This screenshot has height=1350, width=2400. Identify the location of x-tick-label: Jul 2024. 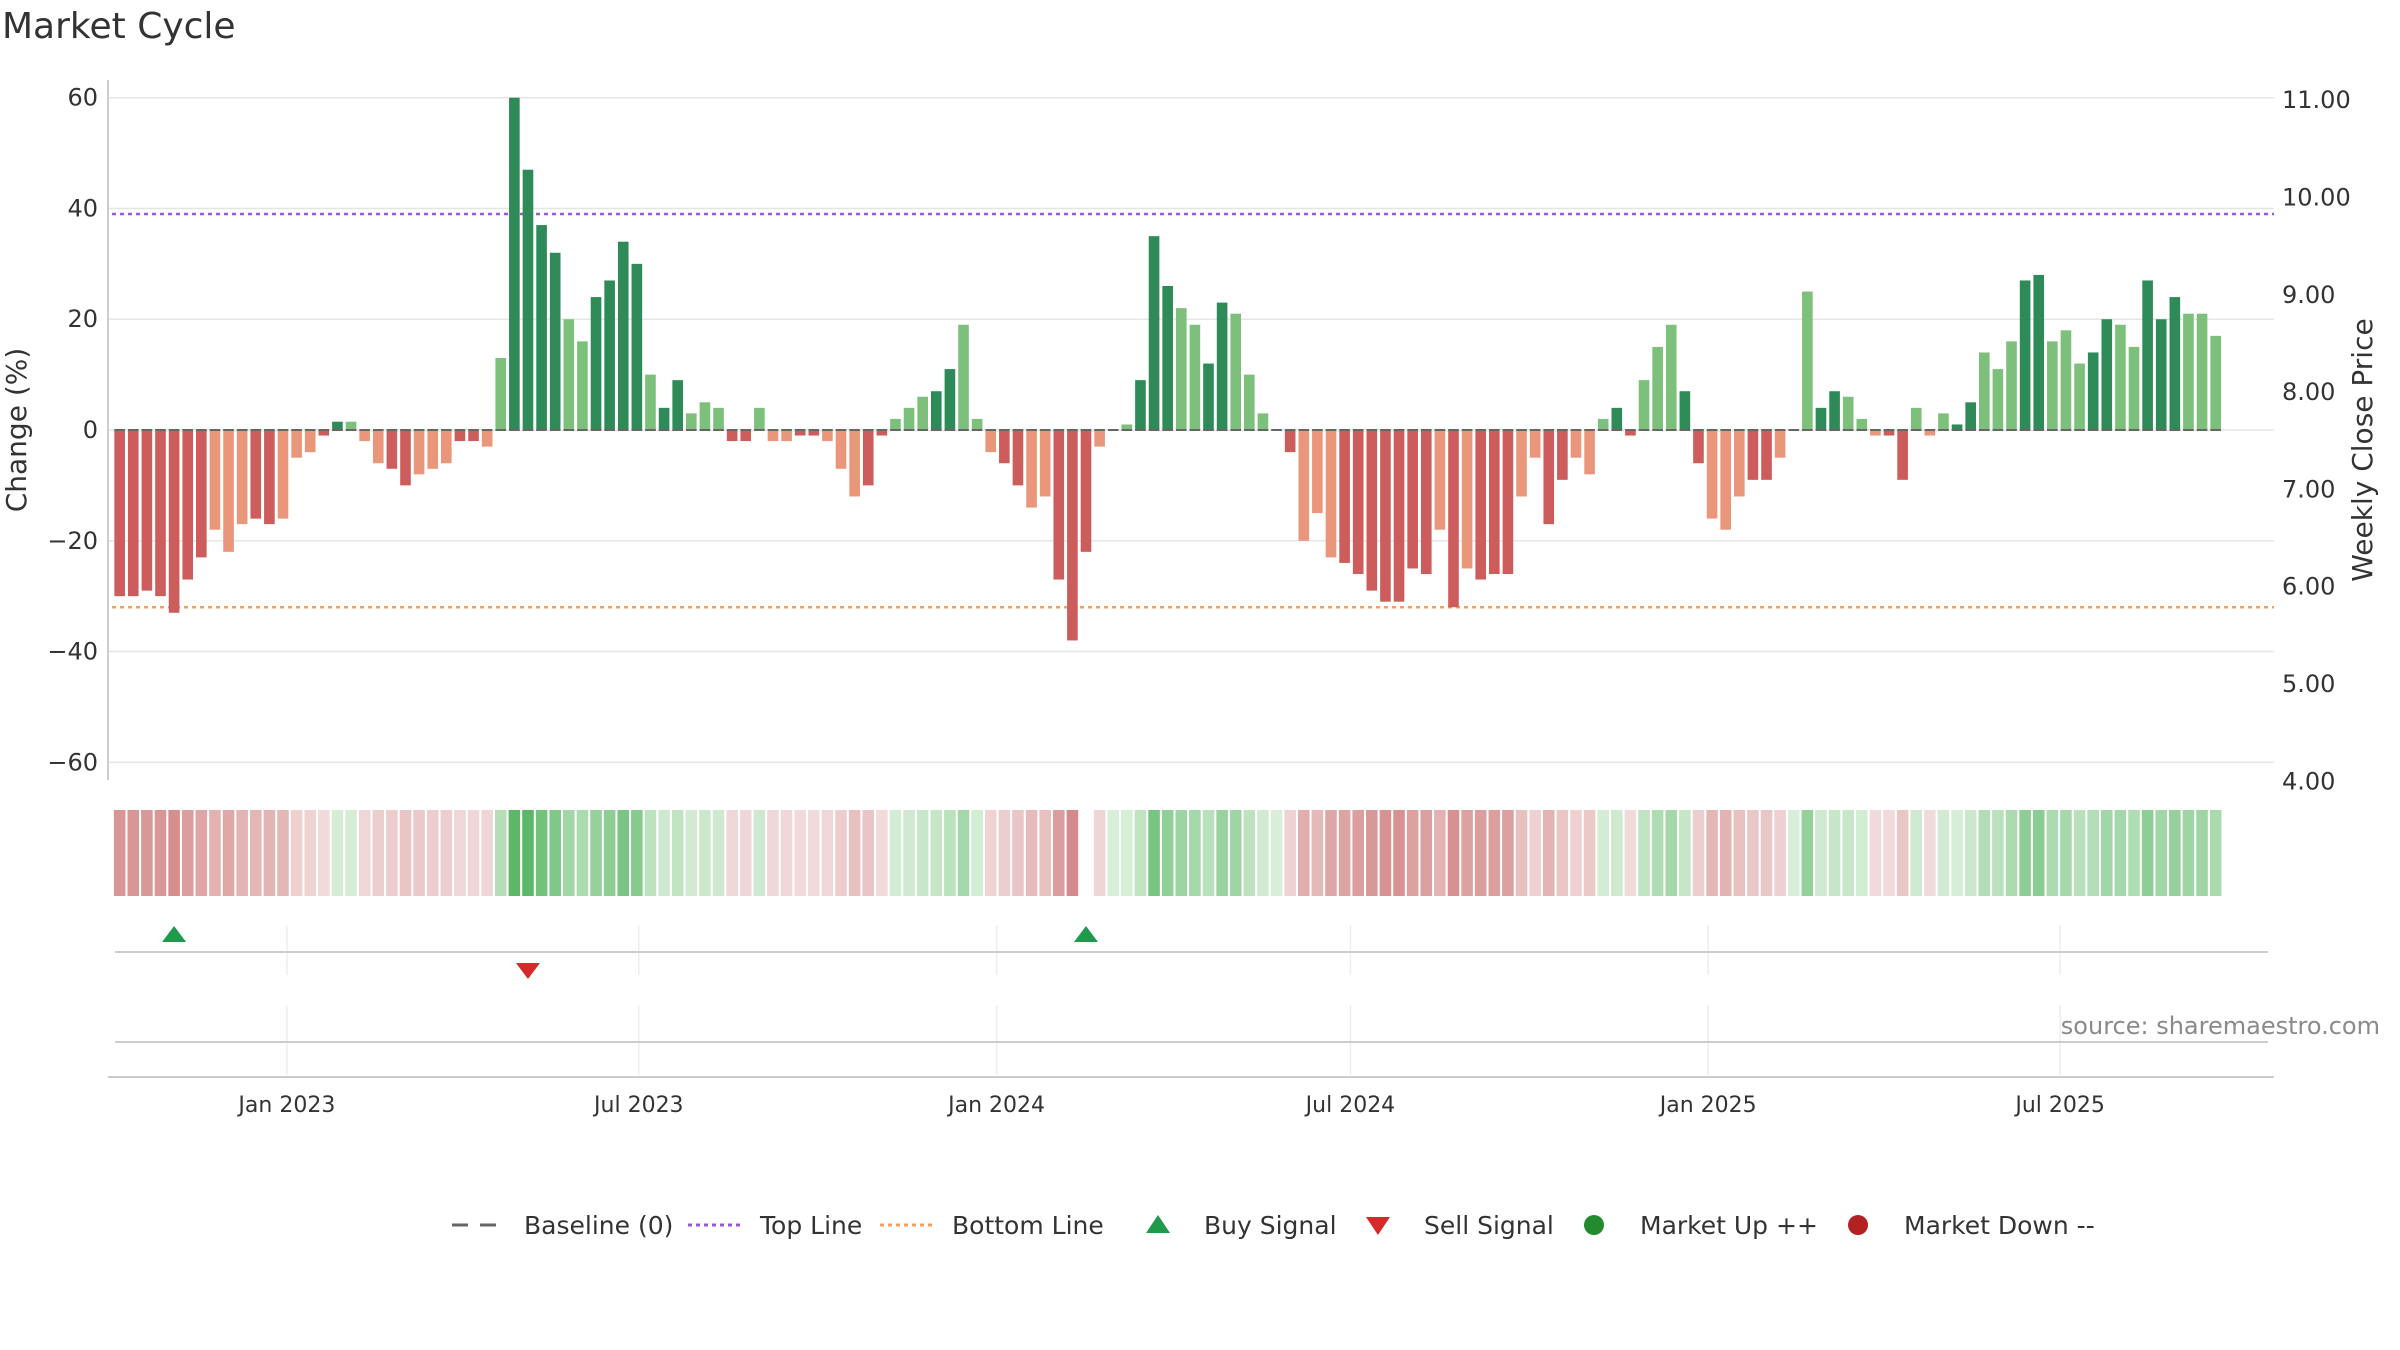
(1350, 1105).